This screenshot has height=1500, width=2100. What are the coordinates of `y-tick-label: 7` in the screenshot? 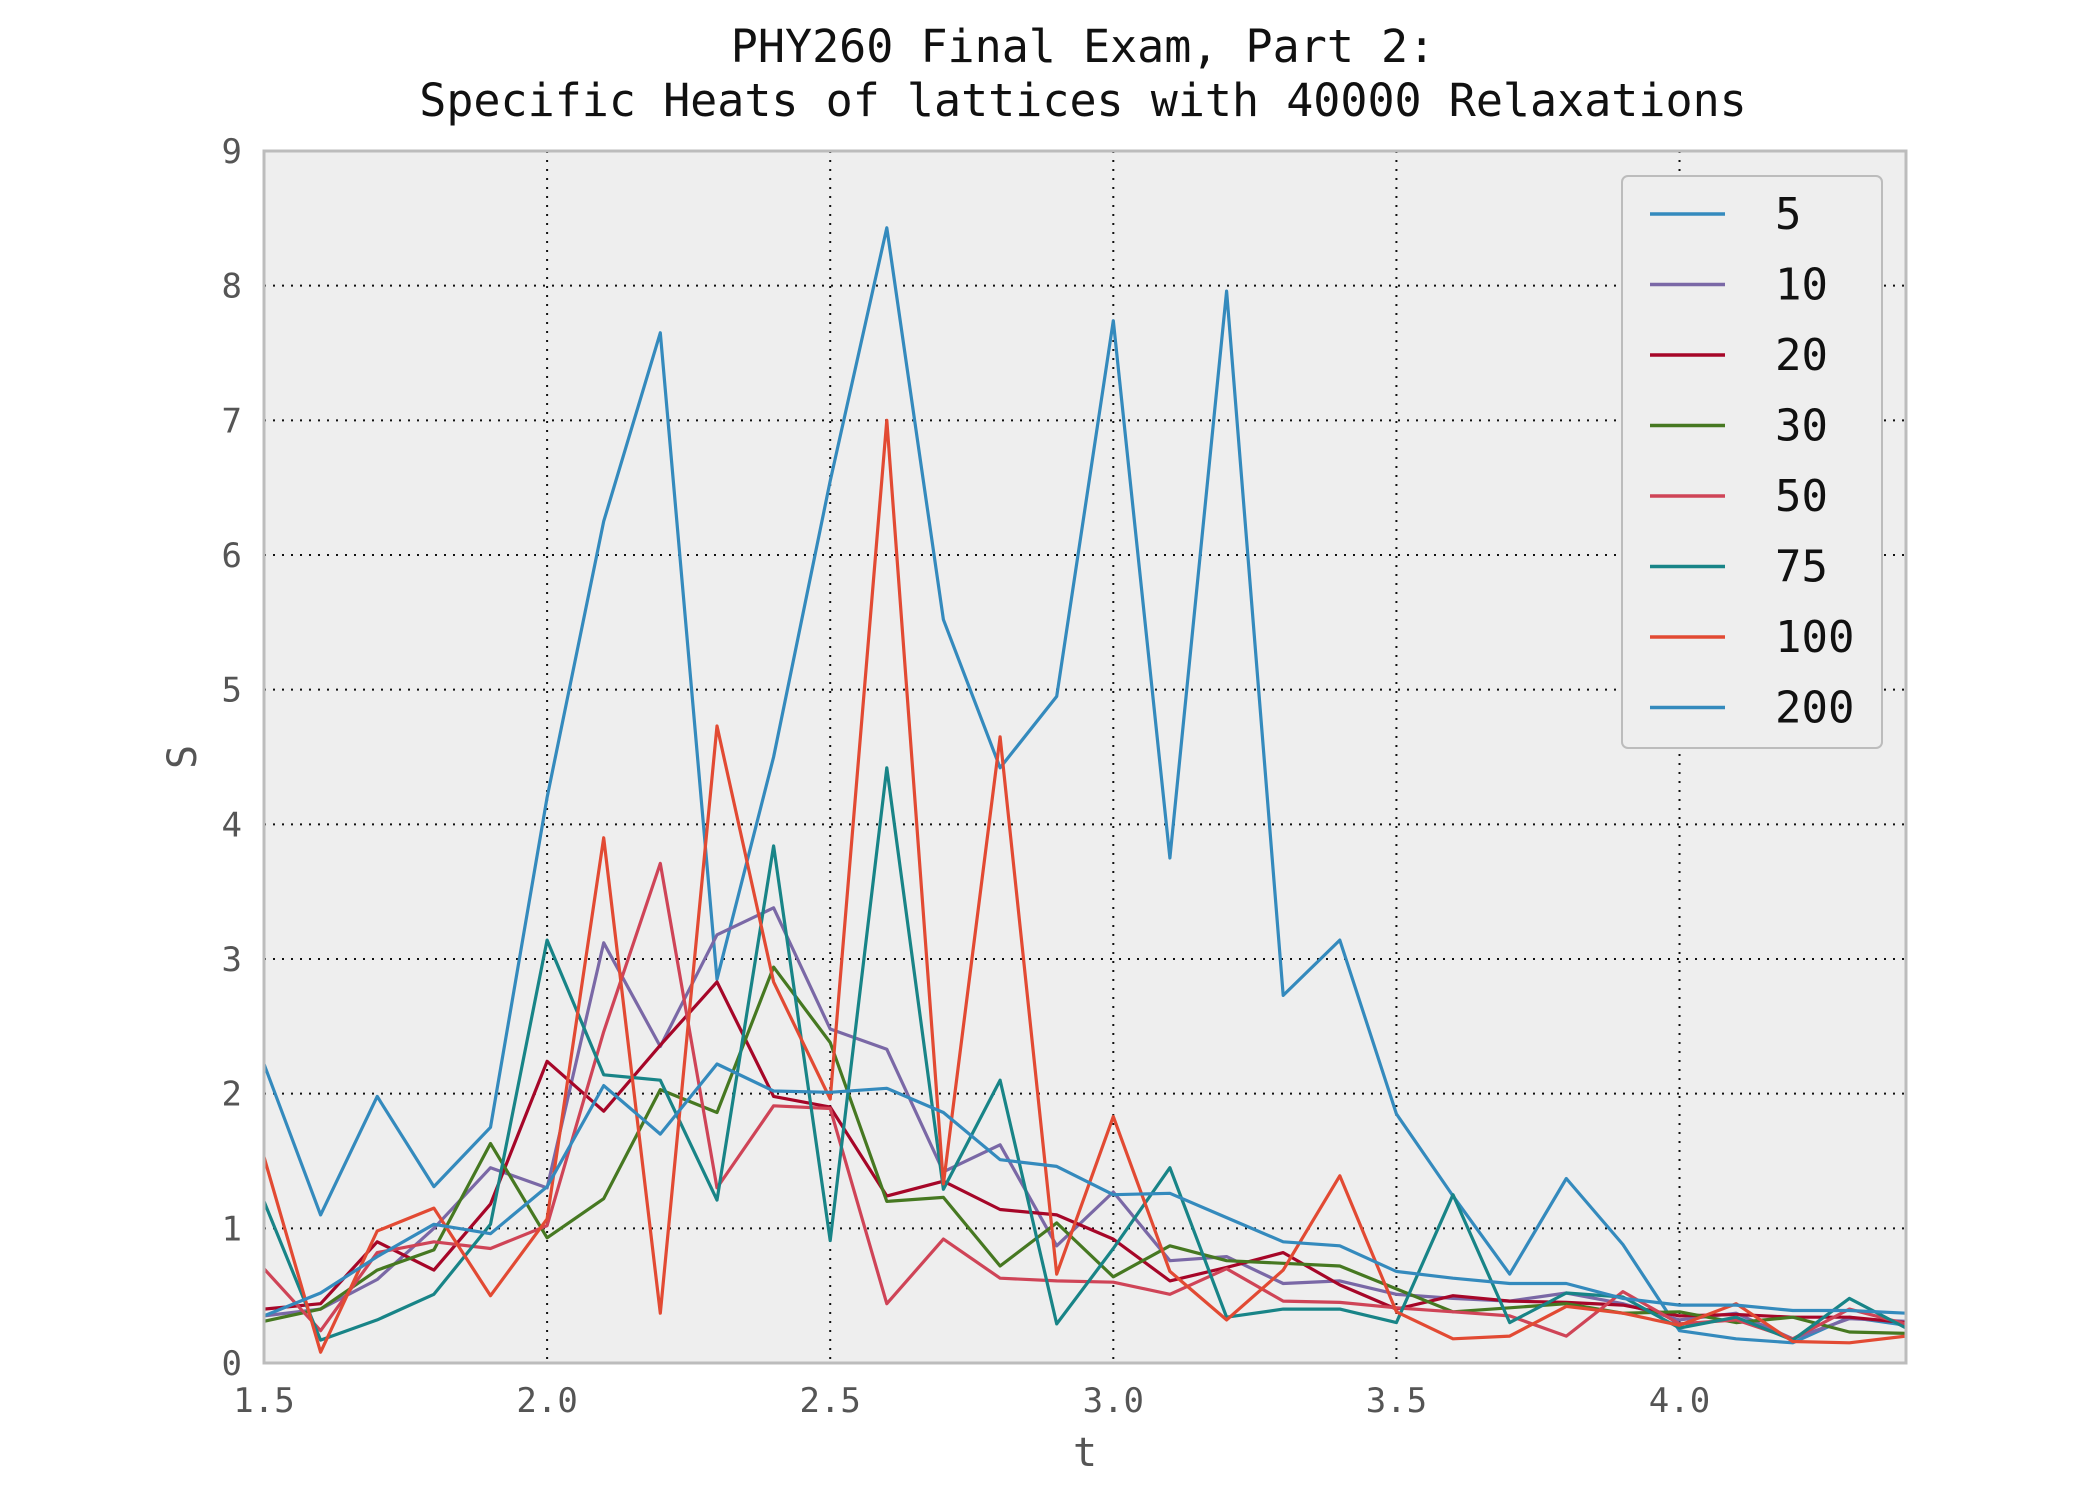 It's located at (232, 421).